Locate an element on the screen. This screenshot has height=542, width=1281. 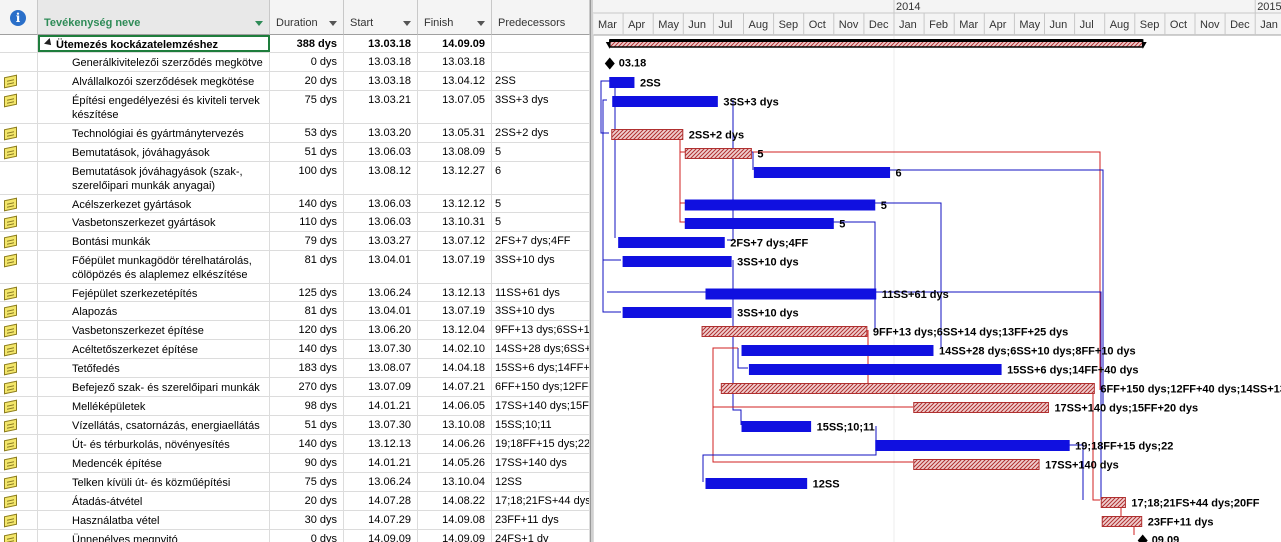
finish-cell: 13.05.31 is located at coordinates (455, 133).